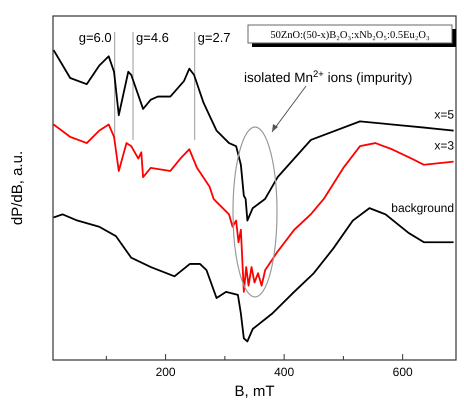 This screenshot has height=403, width=464. I want to click on x-tick-label: 200, so click(166, 372).